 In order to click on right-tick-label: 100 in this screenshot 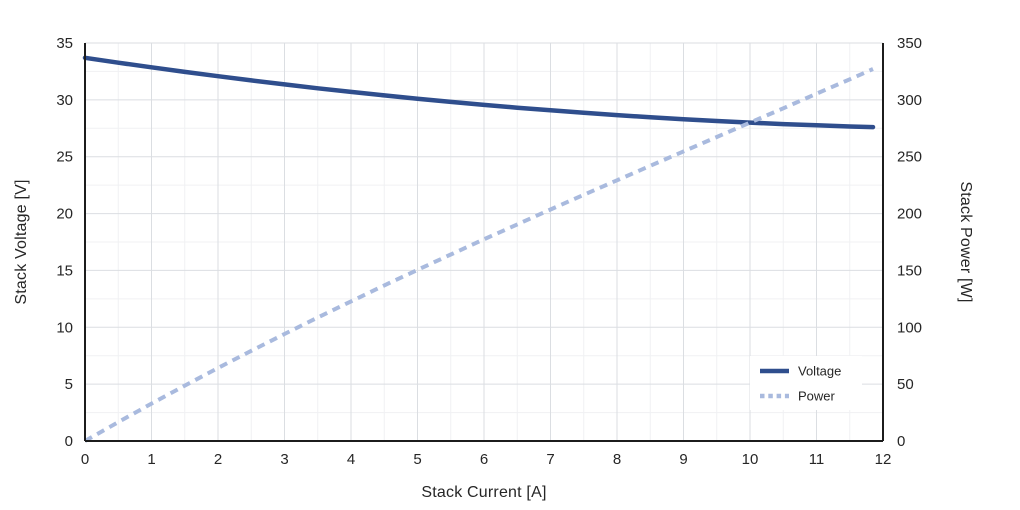, I will do `click(909, 327)`.